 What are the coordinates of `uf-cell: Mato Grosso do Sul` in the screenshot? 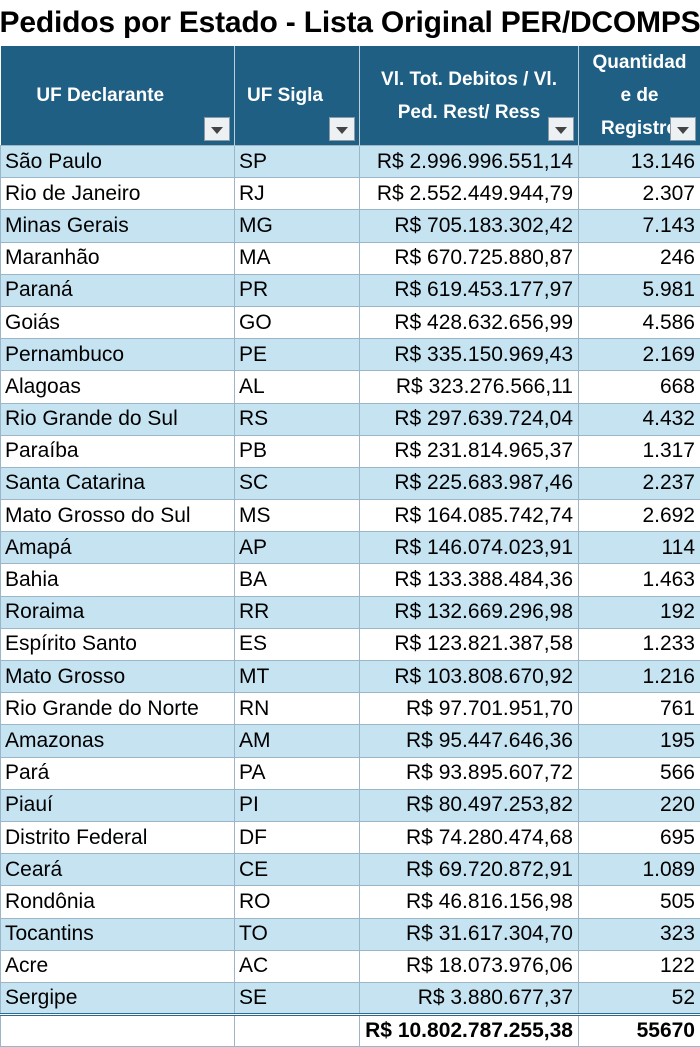 It's located at (117, 516).